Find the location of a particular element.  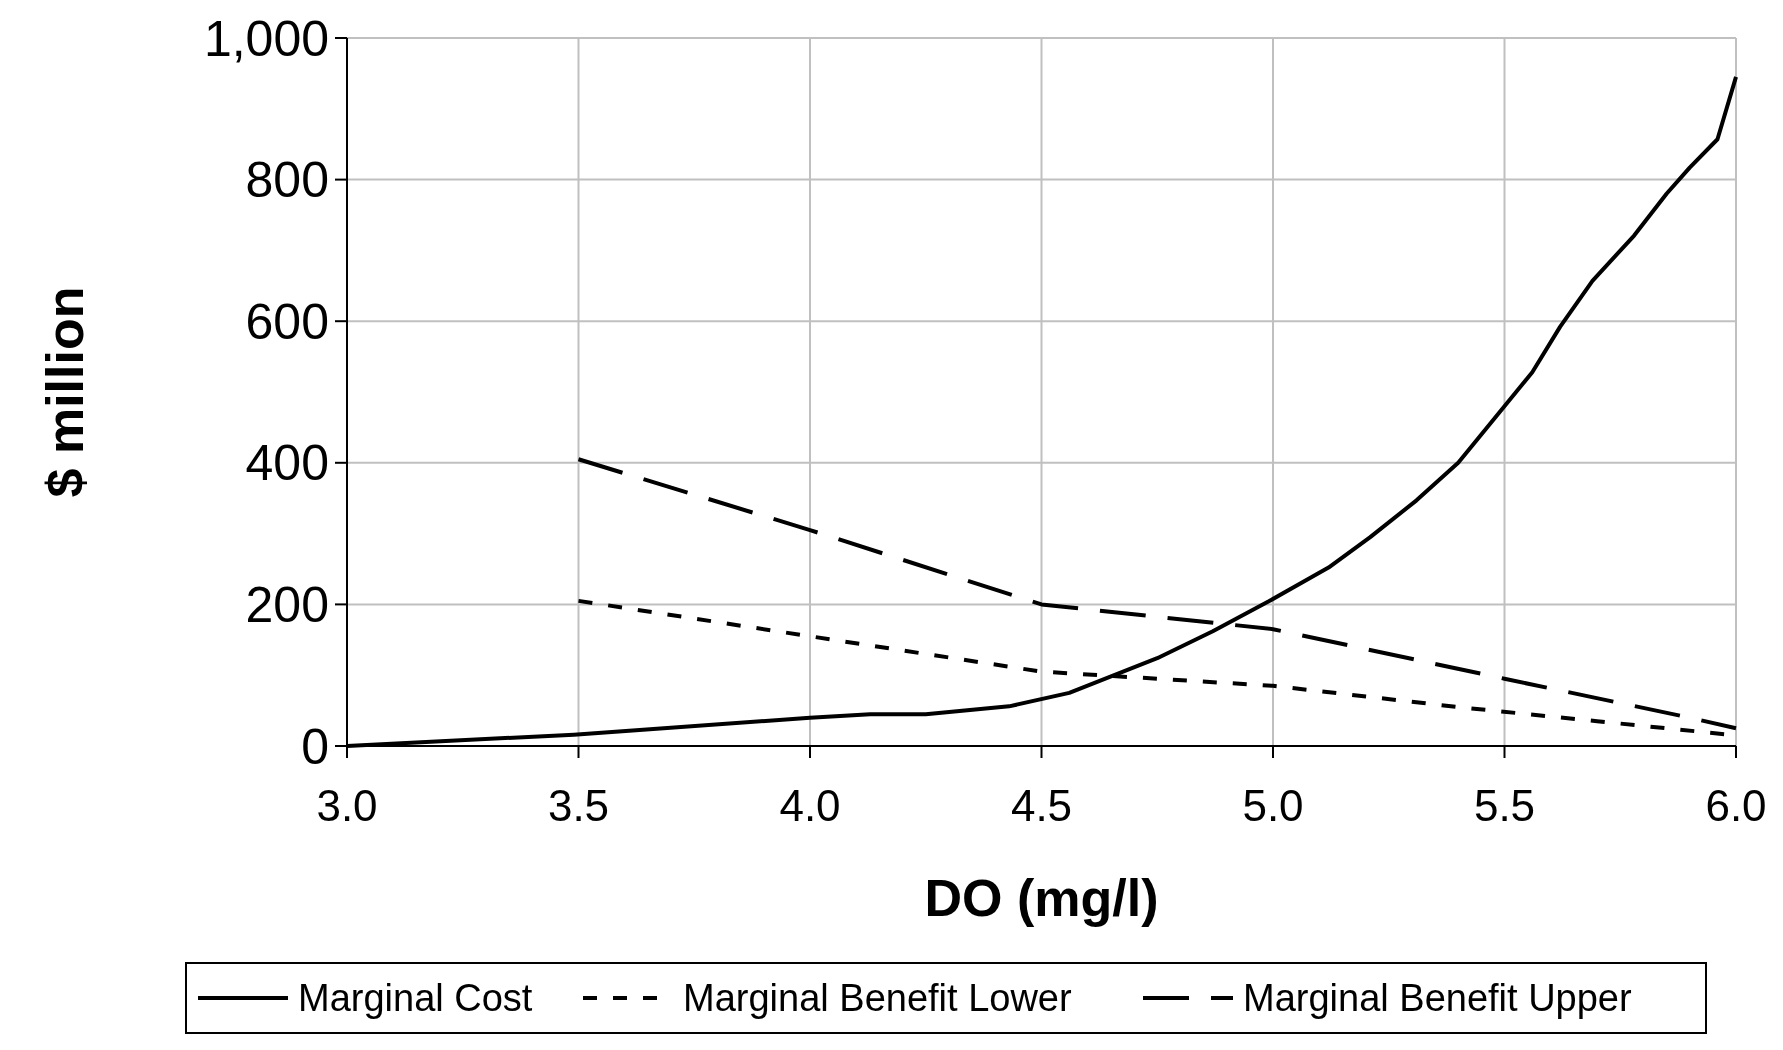

x-tick-label: 3.0 is located at coordinates (347, 805).